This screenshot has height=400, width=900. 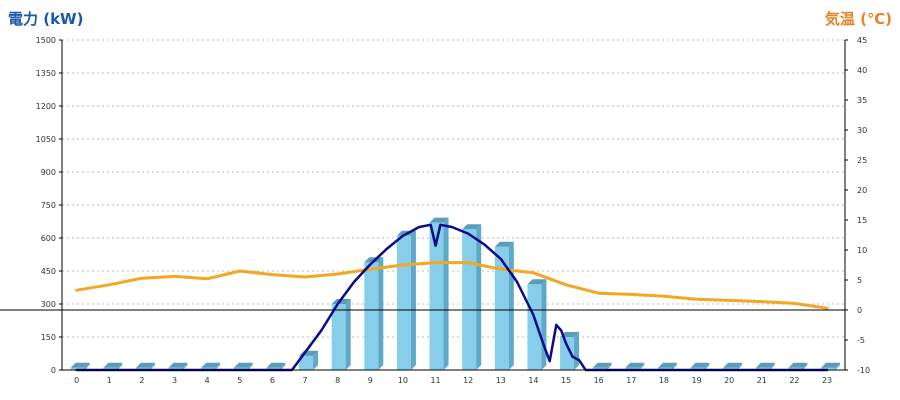 What do you see at coordinates (566, 380) in the screenshot?
I see `x-tick-label: 15` at bounding box center [566, 380].